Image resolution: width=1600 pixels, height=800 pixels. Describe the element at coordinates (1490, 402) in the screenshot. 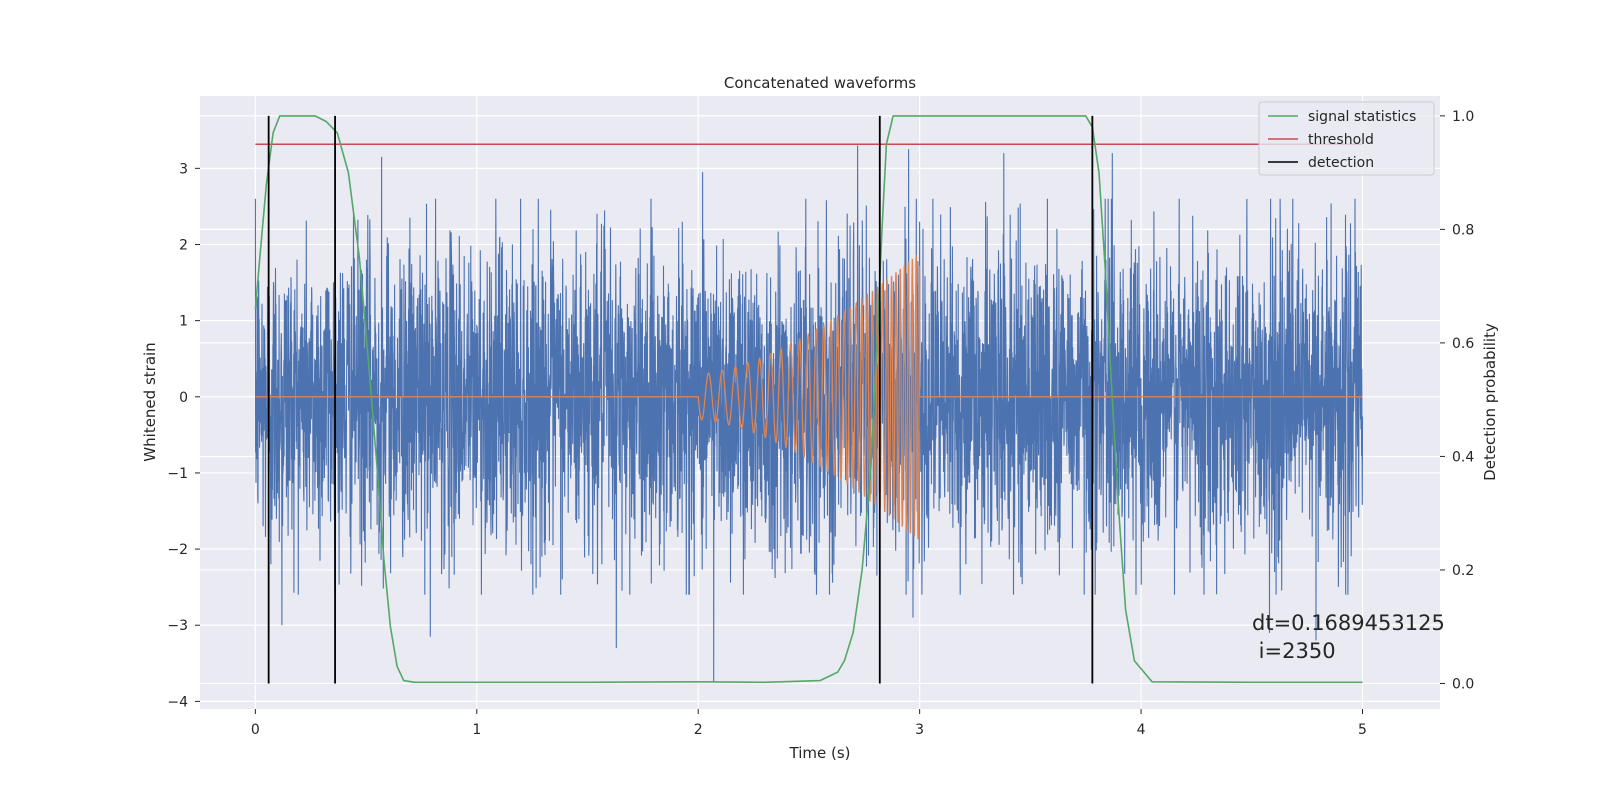

I see `y-axis-label-right: Detection probability` at that location.